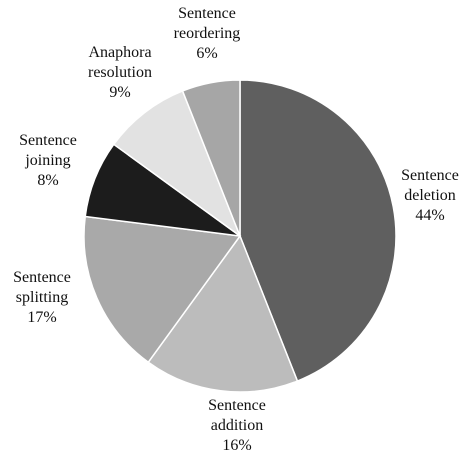  Describe the element at coordinates (237, 415) in the screenshot. I see `slice-label: Sentence addition` at that location.